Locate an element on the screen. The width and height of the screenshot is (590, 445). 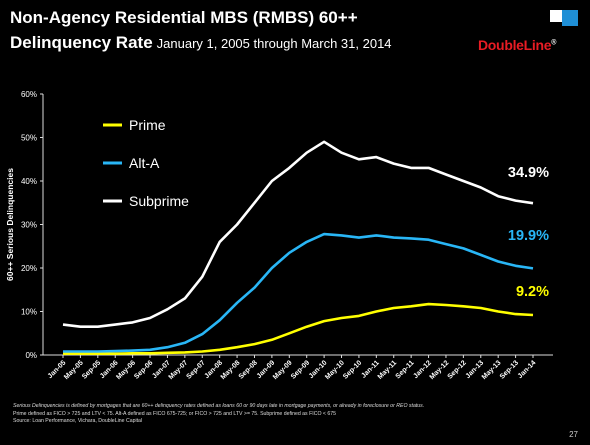
x-tick-label: May-13 is located at coordinates (492, 370).